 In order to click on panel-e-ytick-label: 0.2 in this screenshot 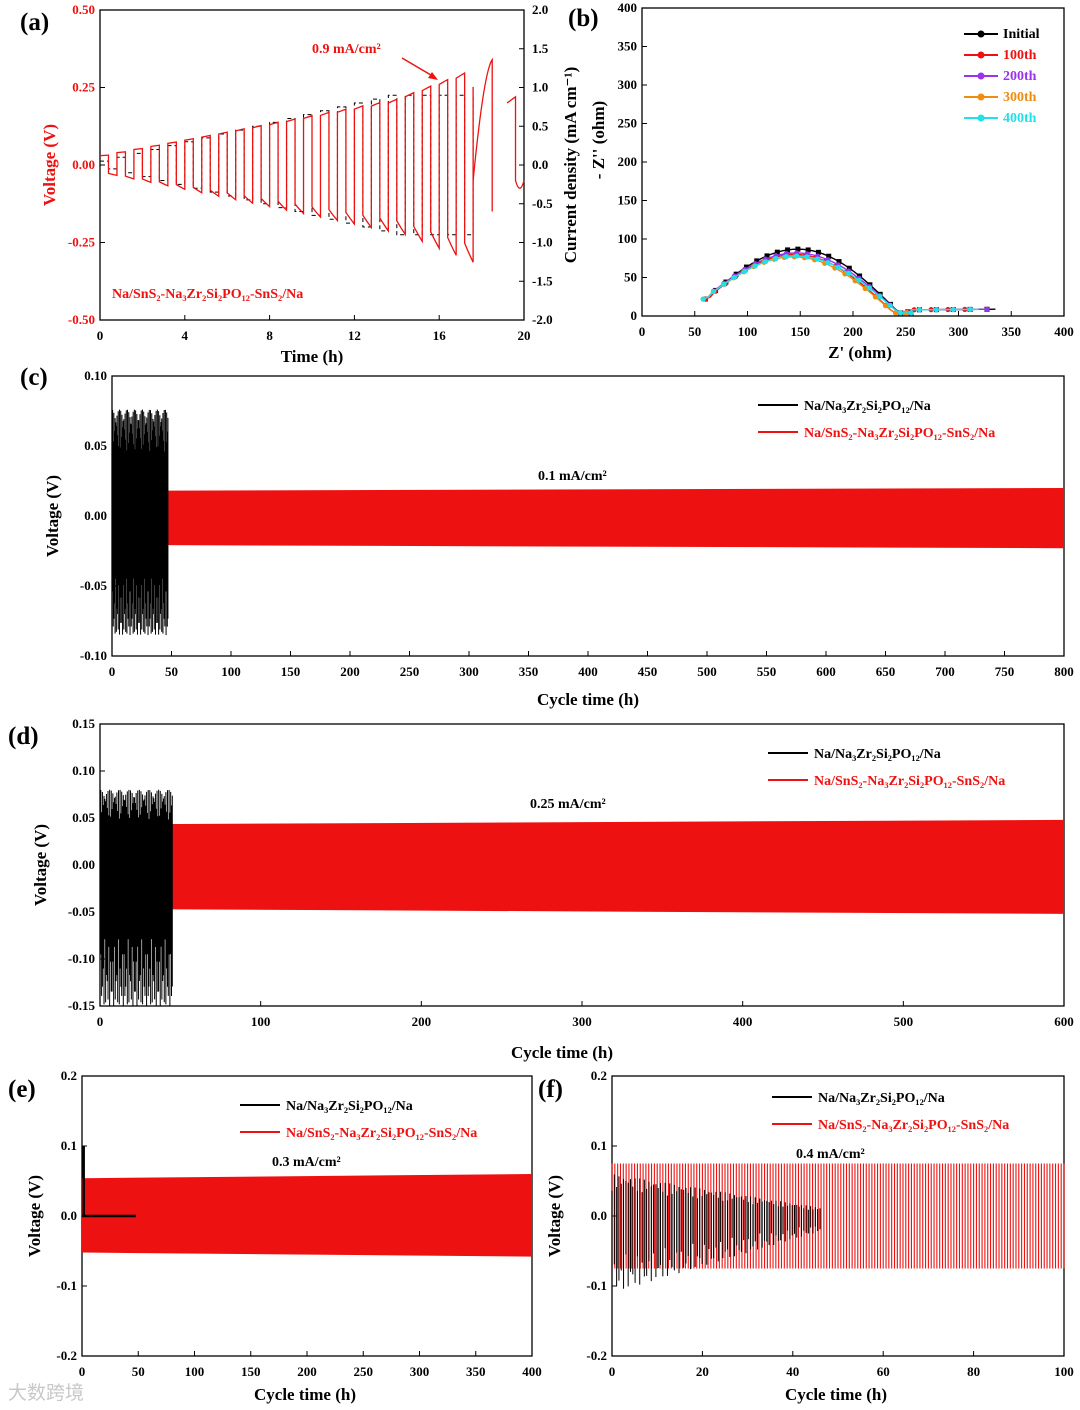, I will do `click(69, 1075)`.